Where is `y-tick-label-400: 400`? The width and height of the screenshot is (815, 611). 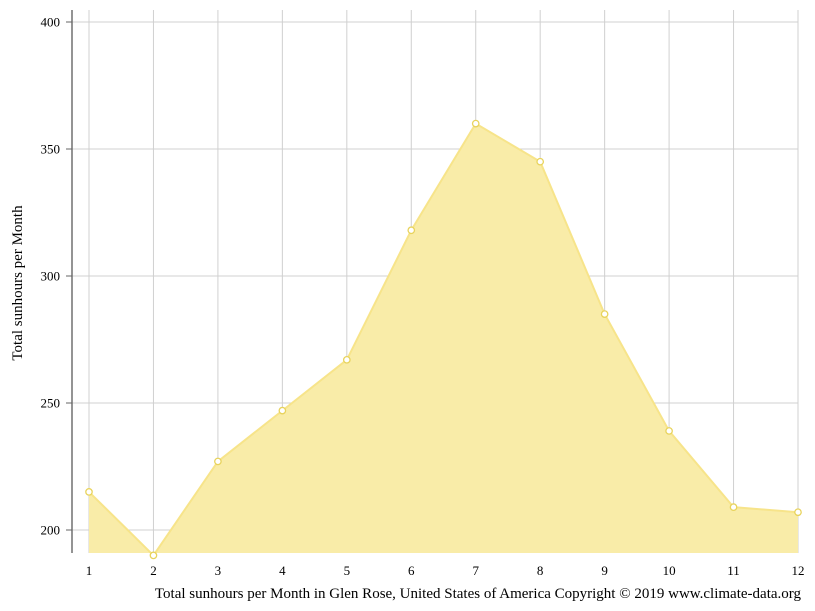
y-tick-label-400: 400 is located at coordinates (51, 22).